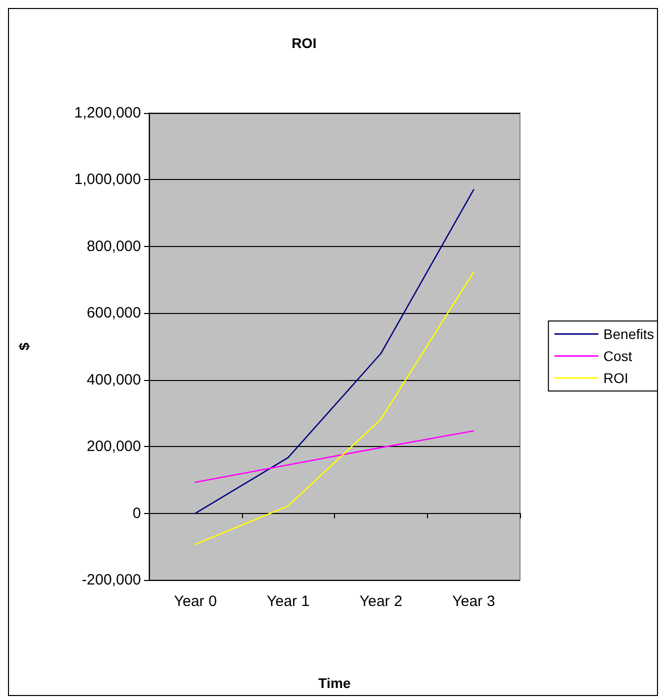  Describe the element at coordinates (107, 113) in the screenshot. I see `y-tick-label: 1,200,000` at that location.